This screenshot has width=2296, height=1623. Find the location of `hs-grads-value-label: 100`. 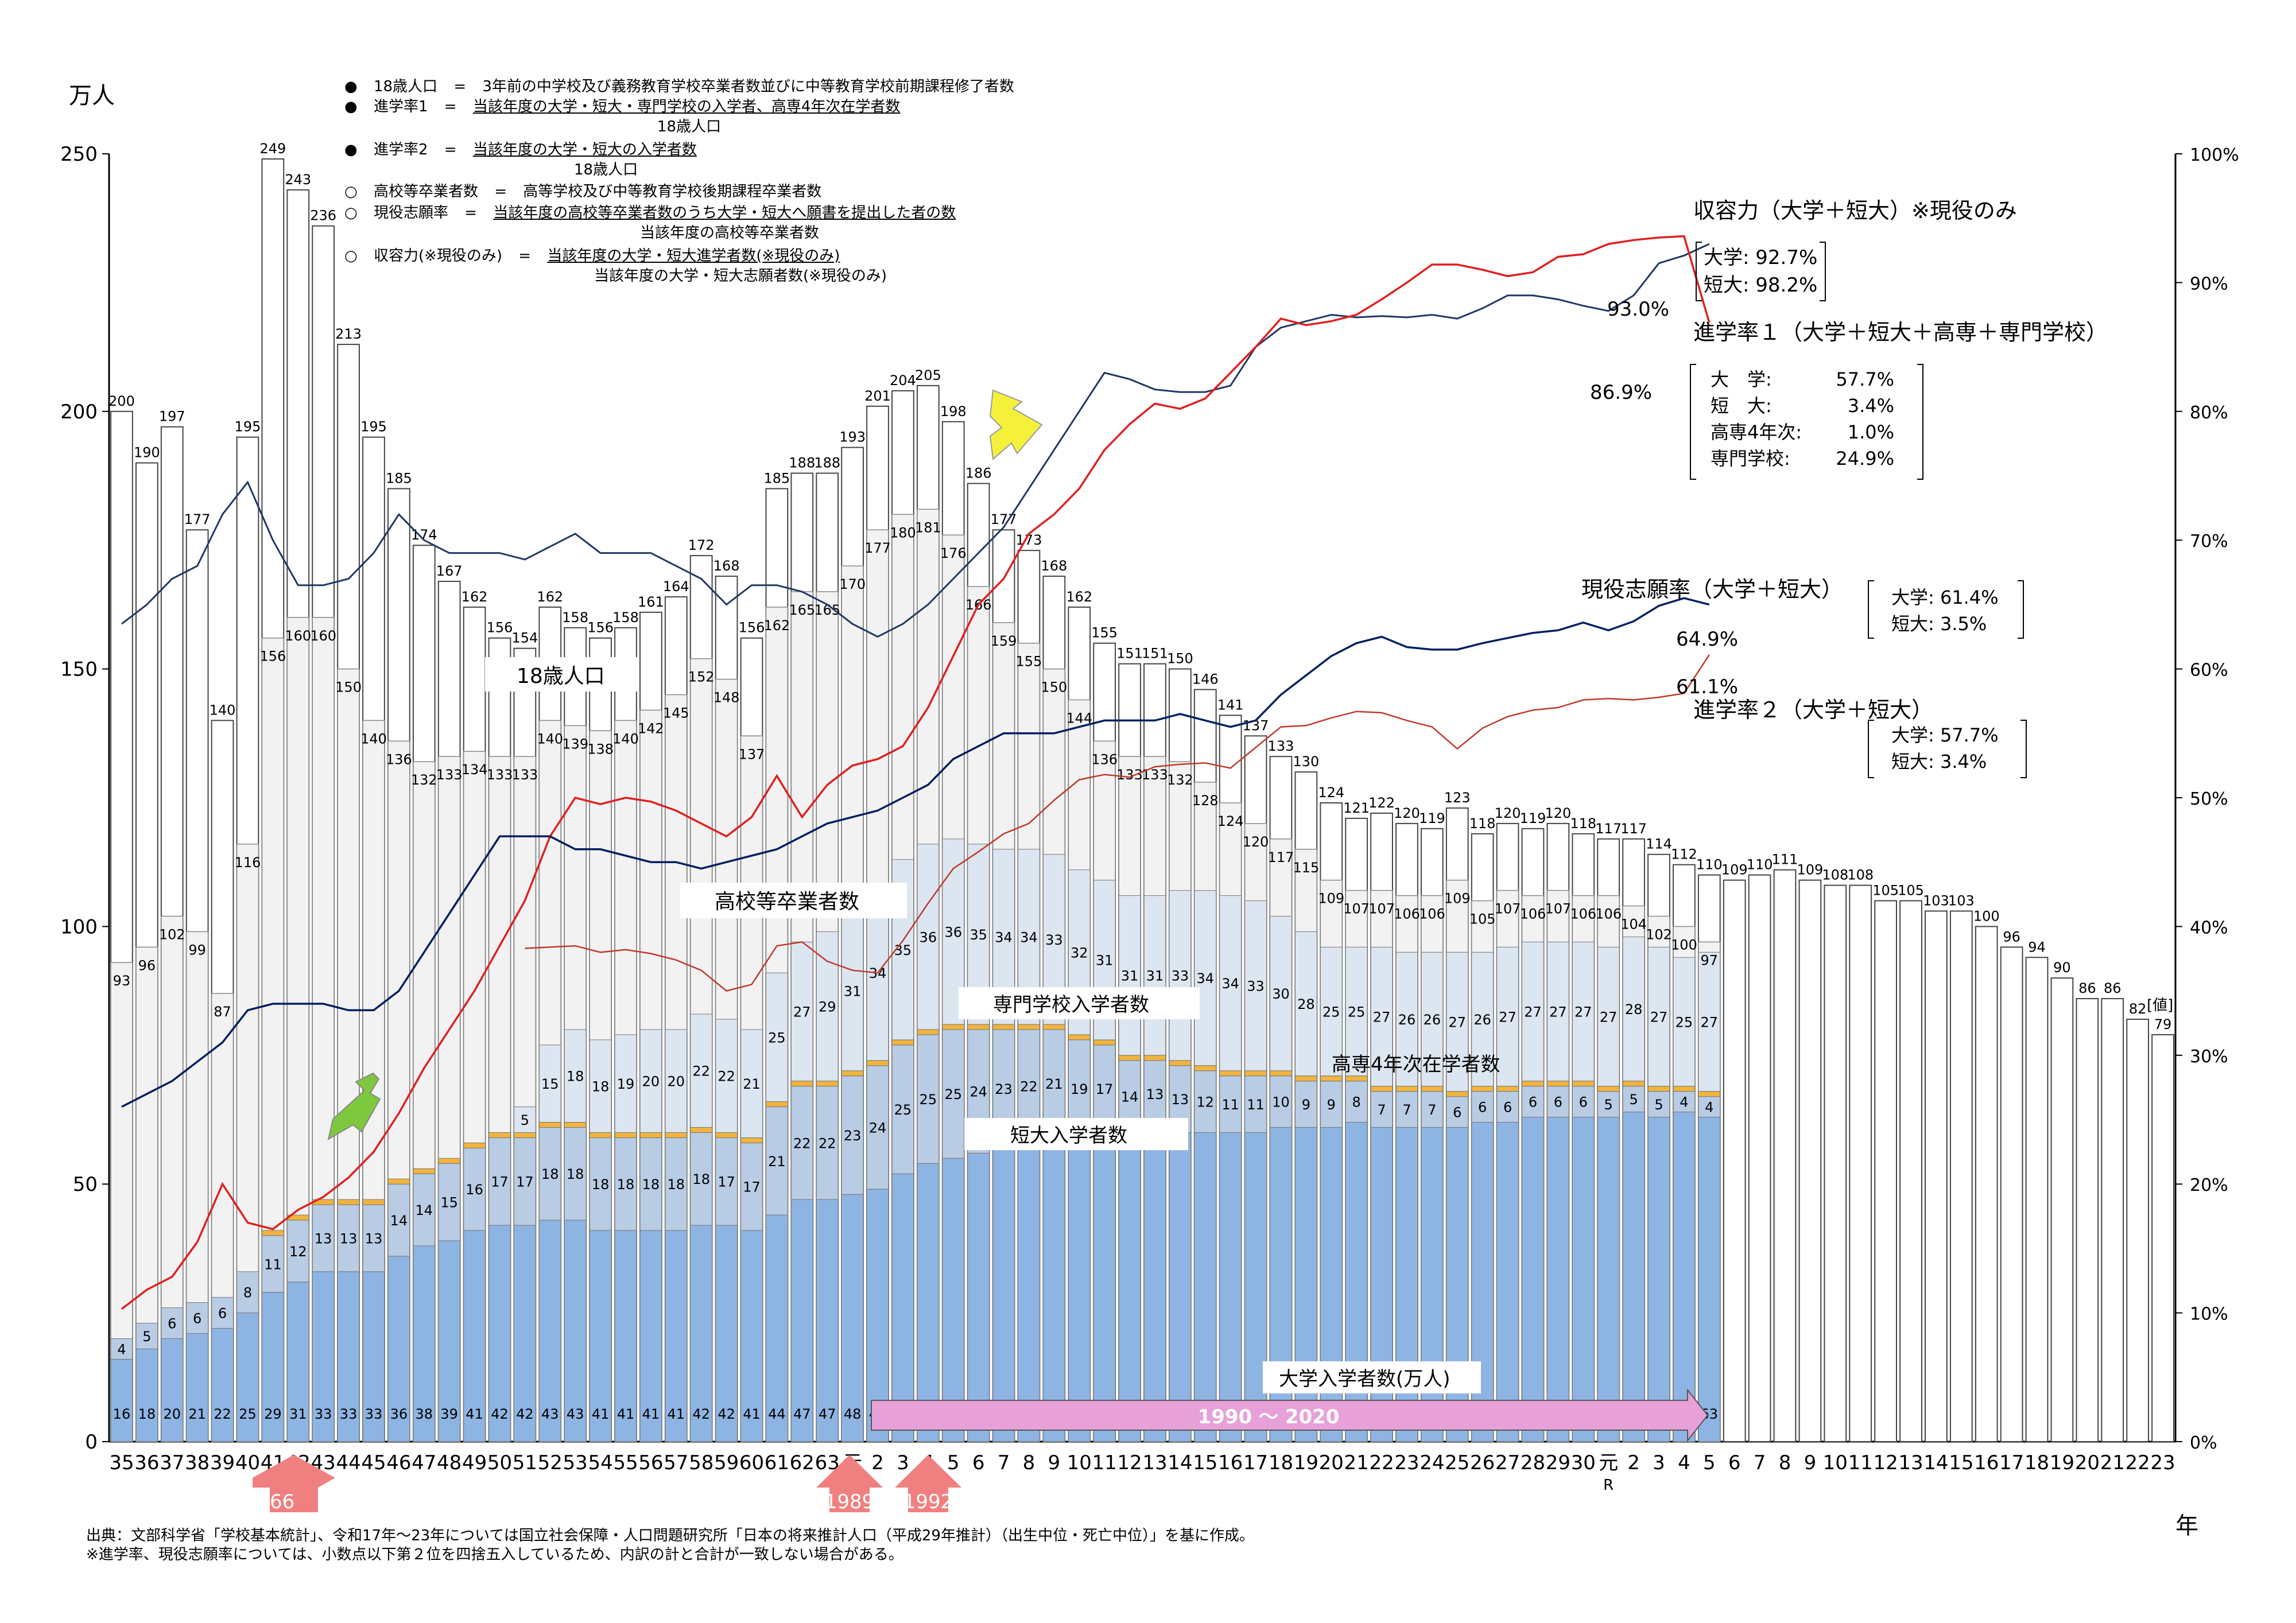

hs-grads-value-label: 100 is located at coordinates (1684, 945).